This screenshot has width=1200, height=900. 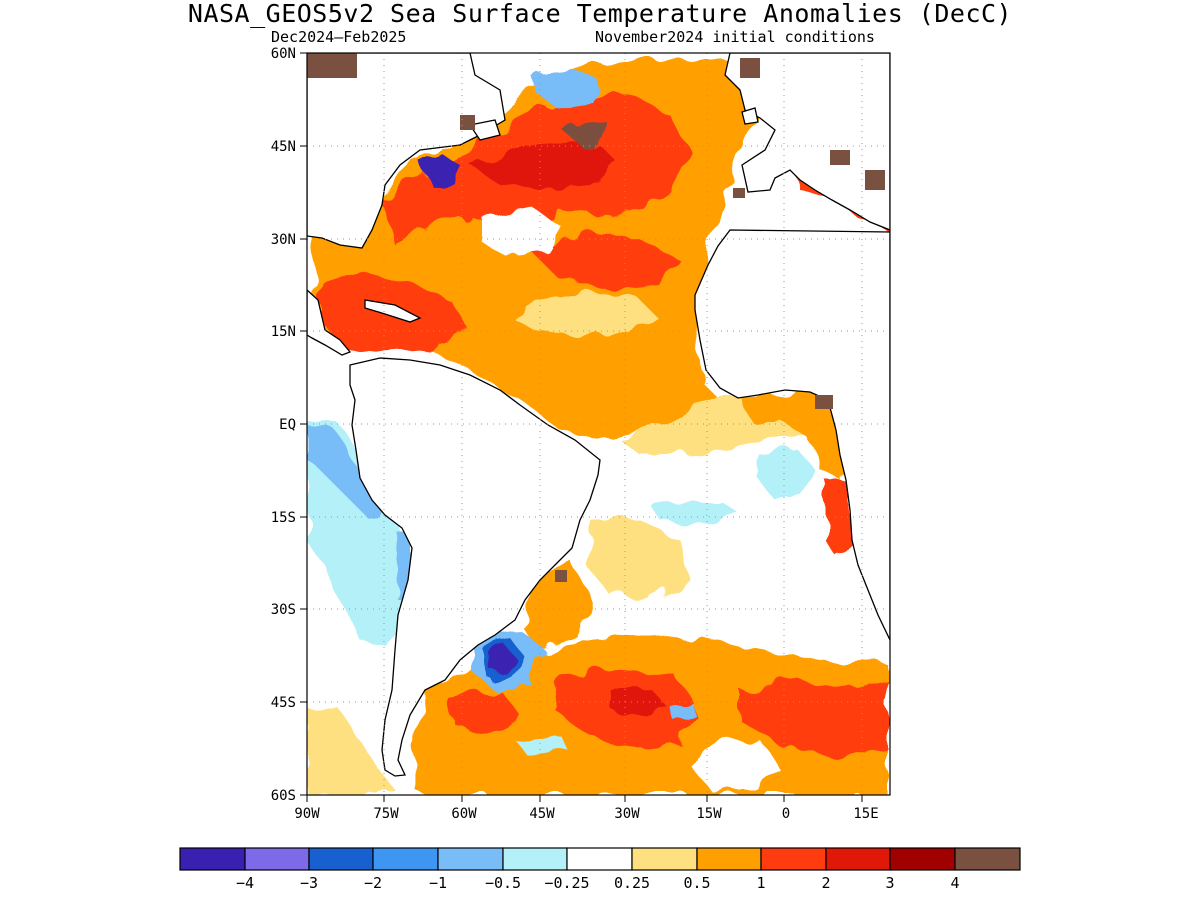 I want to click on lat-tick-label: 60S, so click(x=283, y=796).